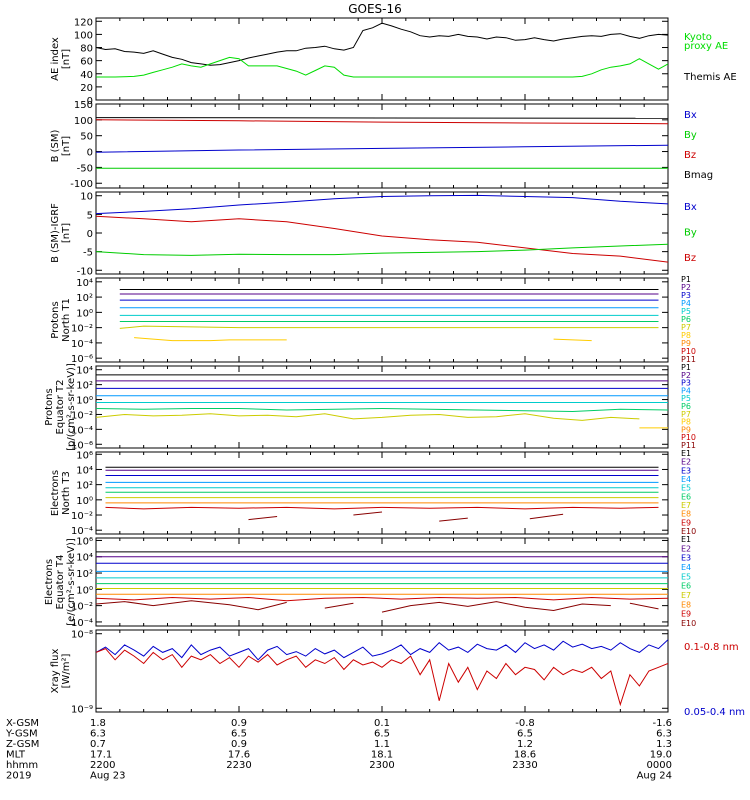 This screenshot has width=750, height=800. I want to click on legend-entry: Themis AE, so click(710, 77).